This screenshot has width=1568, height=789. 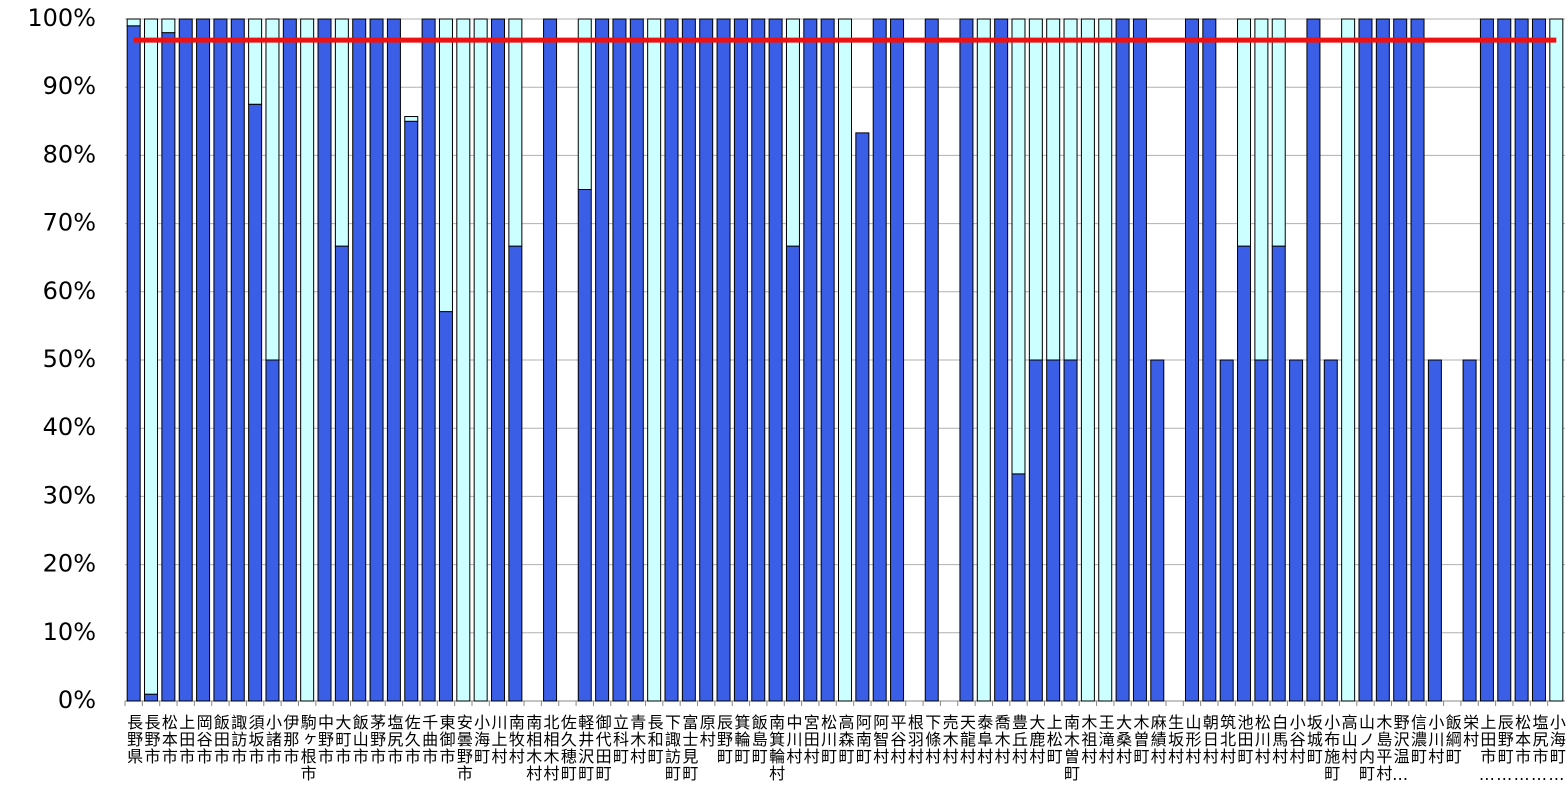 What do you see at coordinates (1035, 739) in the screenshot?
I see `x-tick-label: 大鹿村` at bounding box center [1035, 739].